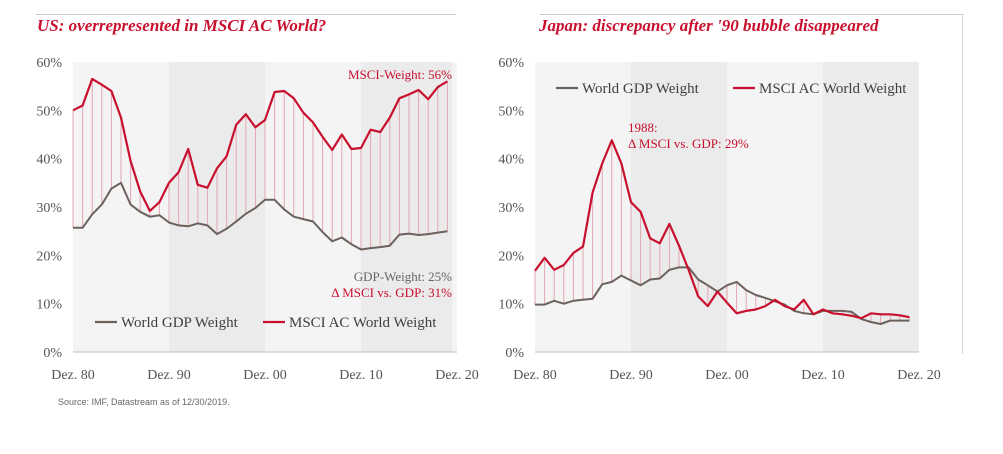  Describe the element at coordinates (643, 127) in the screenshot. I see `jp-annotation: 1988:` at that location.